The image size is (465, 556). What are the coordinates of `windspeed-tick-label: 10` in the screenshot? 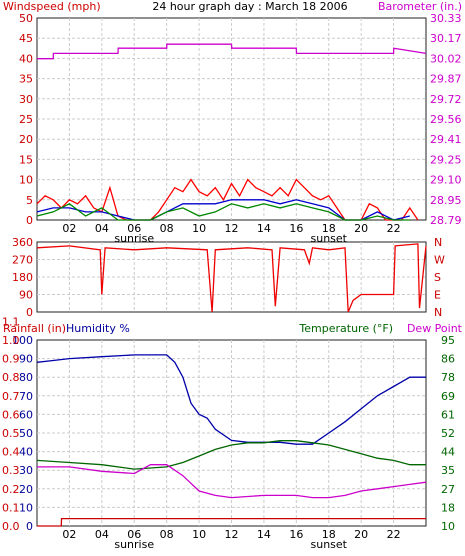 It's located at (26, 180).